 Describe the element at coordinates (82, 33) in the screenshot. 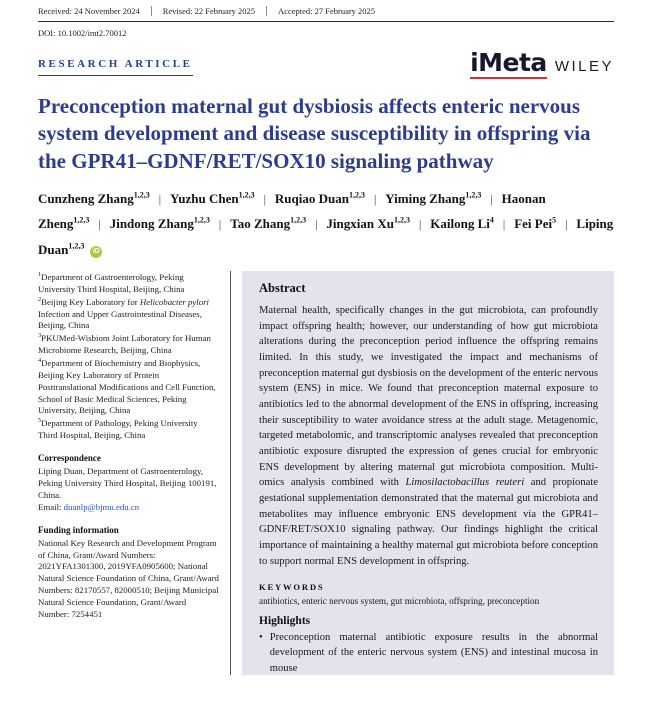

I see `doi: DOI: 10.1002/imt2.70012` at that location.